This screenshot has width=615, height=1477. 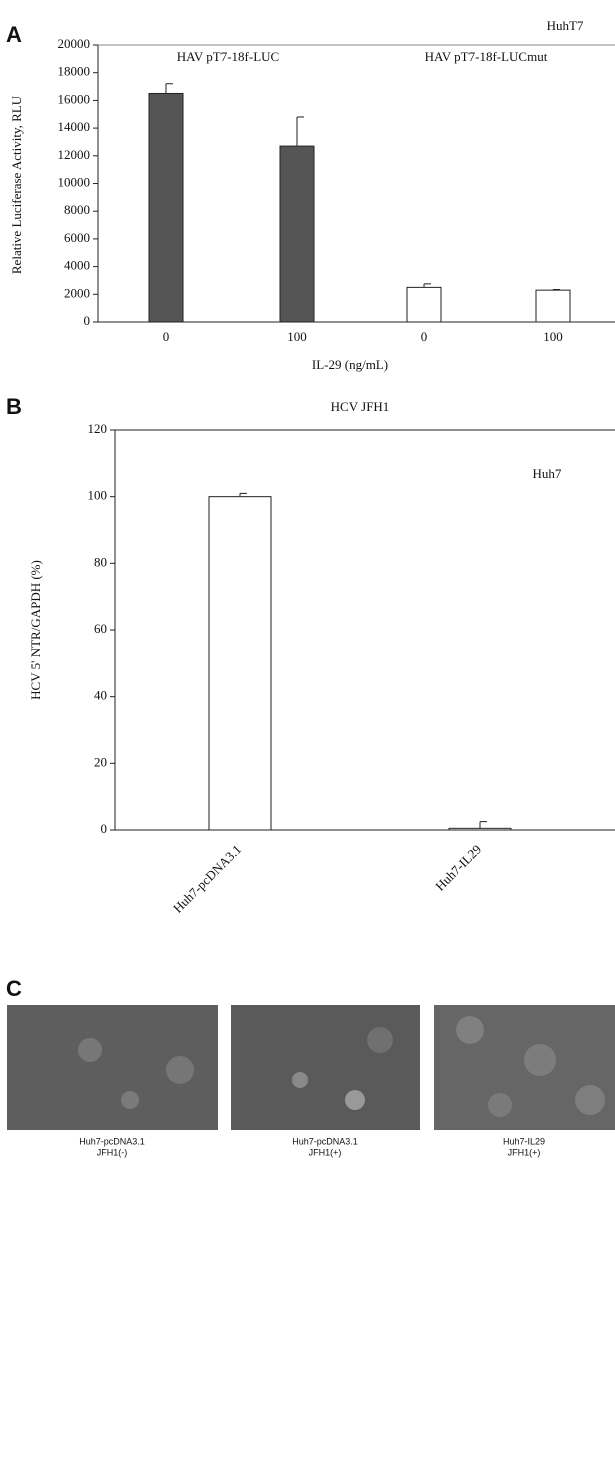 What do you see at coordinates (98, 428) in the screenshot?
I see `y-tick-label: 120` at bounding box center [98, 428].